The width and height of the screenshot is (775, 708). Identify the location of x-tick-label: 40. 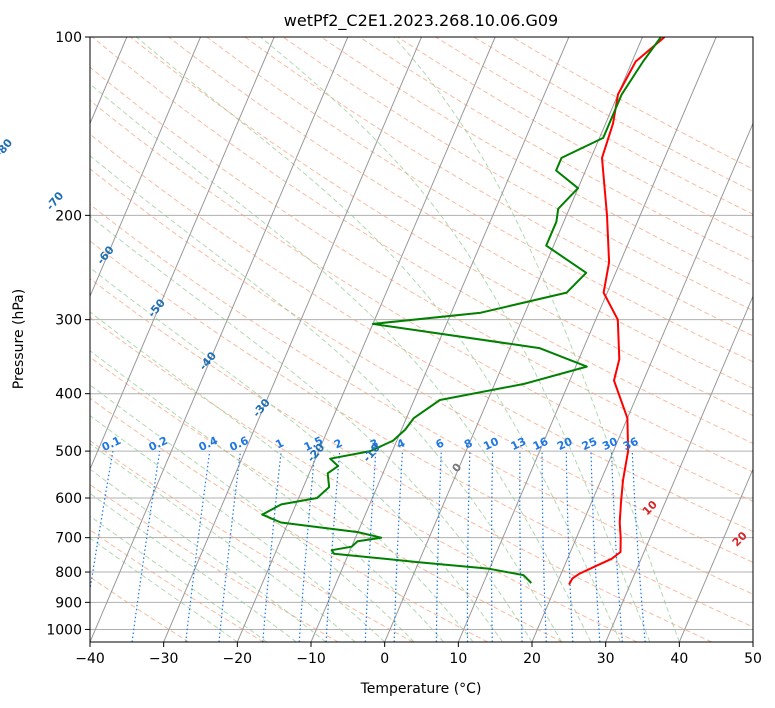
(679, 659).